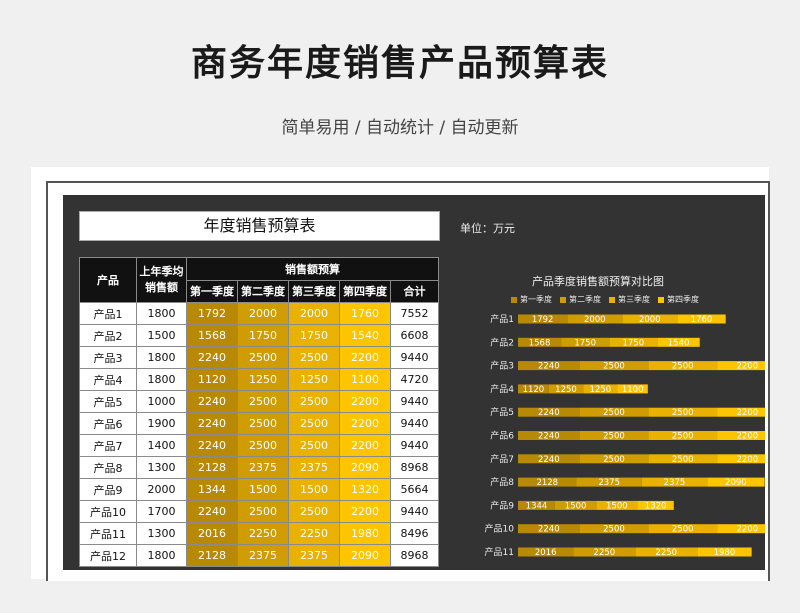  Describe the element at coordinates (161, 511) in the screenshot. I see `prev-avg-cell: 1700` at that location.